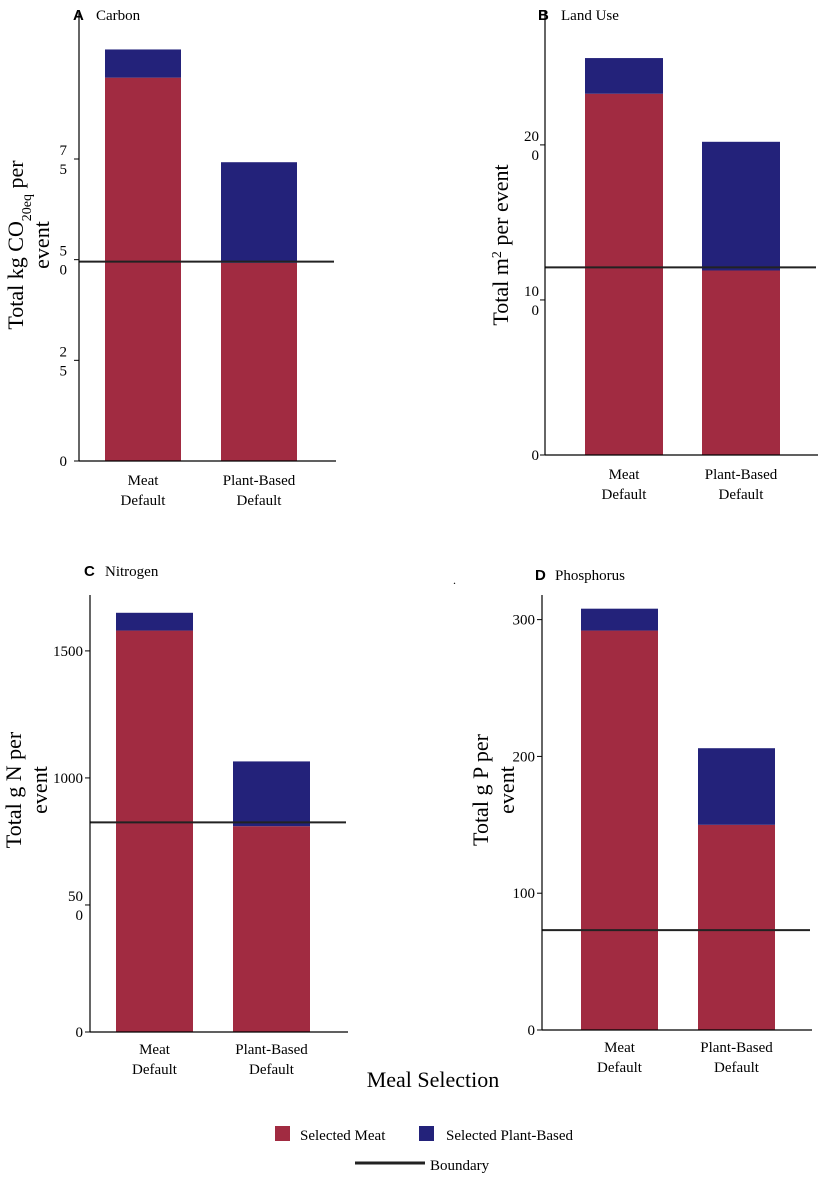 The height and width of the screenshot is (1178, 829). What do you see at coordinates (736, 1058) in the screenshot?
I see `category-label-phosphorus-plant-based: Plant-Based Default` at bounding box center [736, 1058].